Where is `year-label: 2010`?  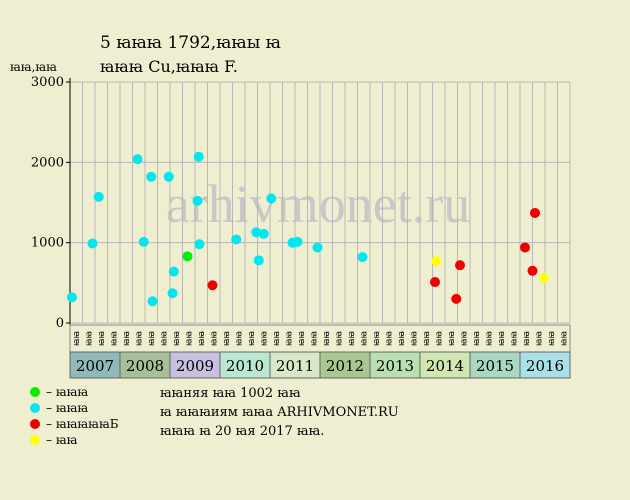
year-label: 2010 is located at coordinates (245, 366).